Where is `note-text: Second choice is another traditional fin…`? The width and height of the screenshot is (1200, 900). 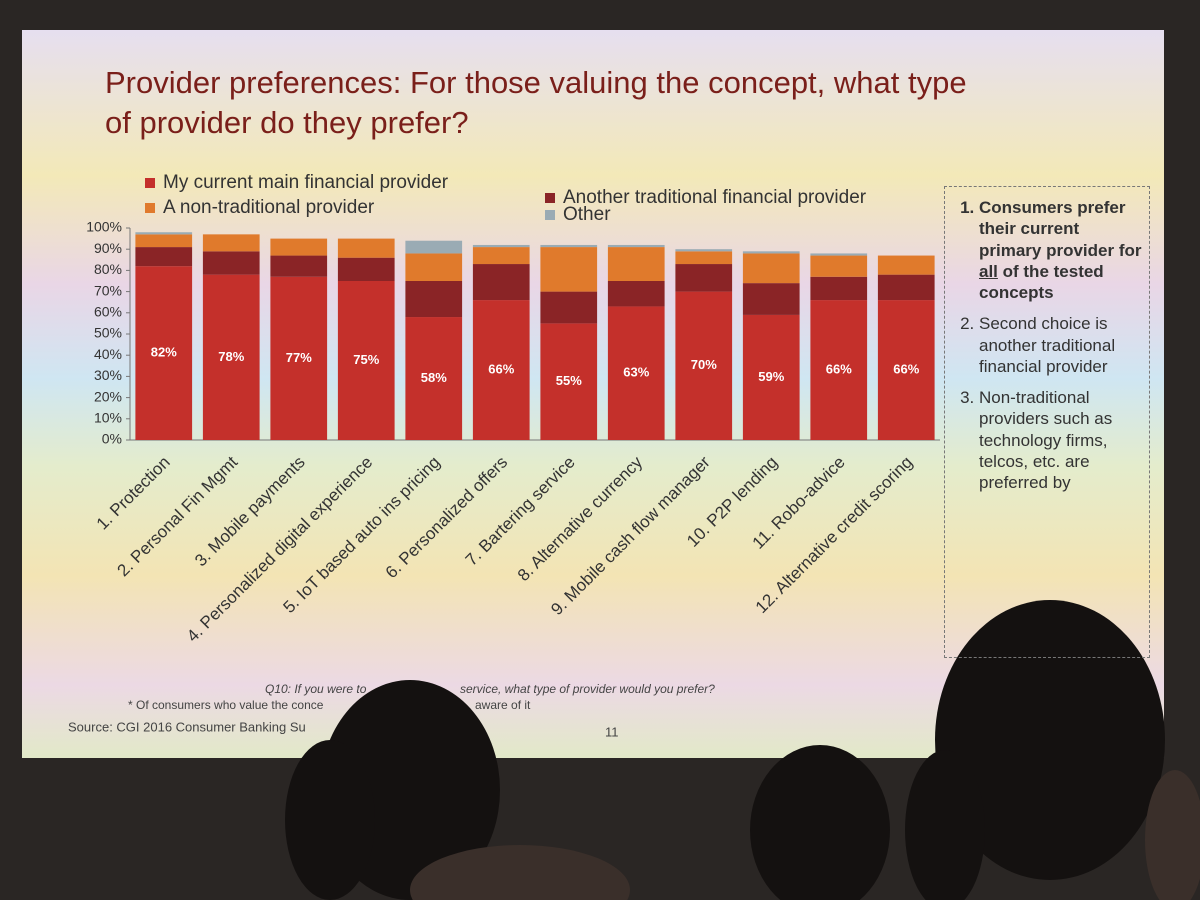
note-text: Second choice is another traditional fin… is located at coordinates (1047, 345).